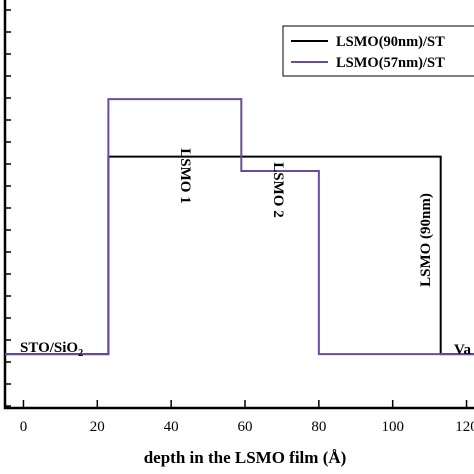 This screenshot has width=474, height=474. I want to click on annotation-lsmo-1: LSMO 1, so click(185, 175).